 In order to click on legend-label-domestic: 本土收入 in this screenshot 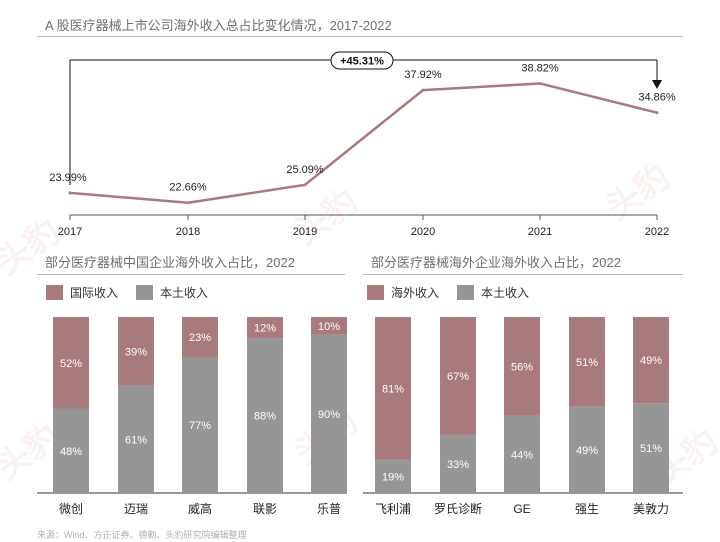, I will do `click(184, 293)`.